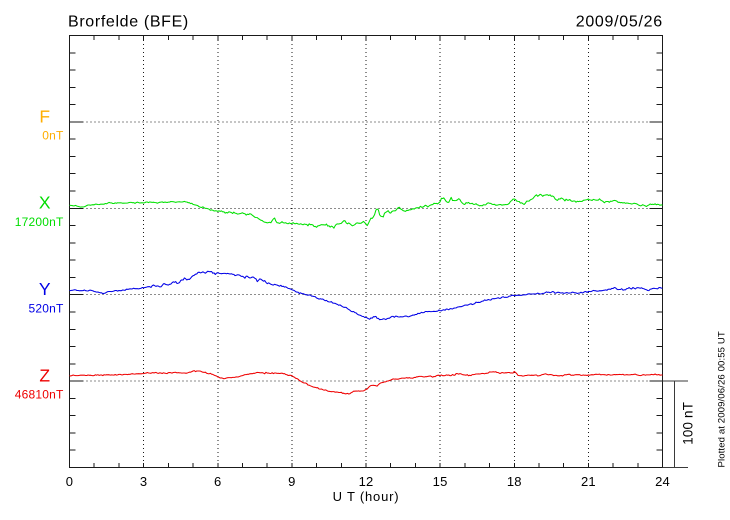 The height and width of the screenshot is (520, 730). What do you see at coordinates (440, 481) in the screenshot?
I see `svg-text: 15` at bounding box center [440, 481].